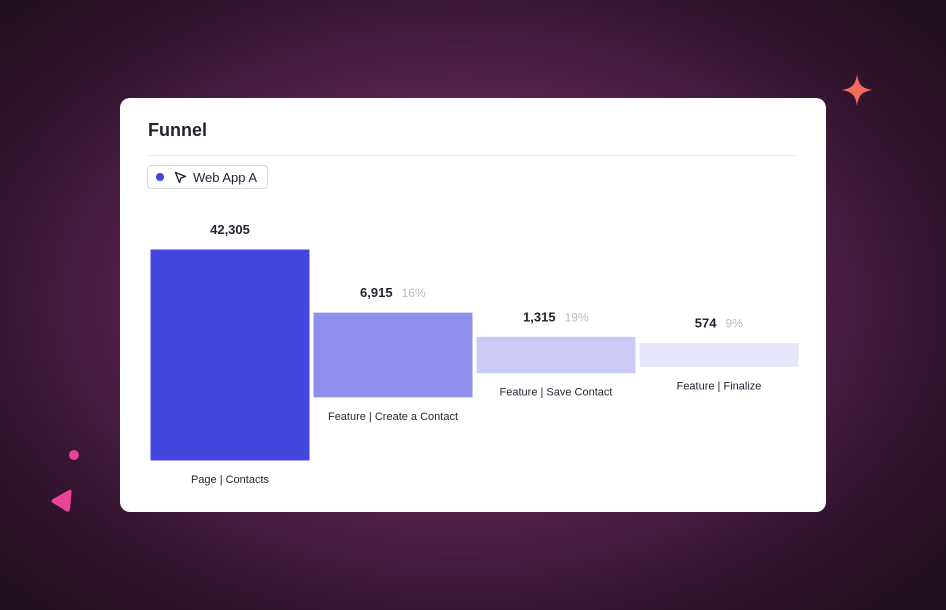 Image resolution: width=946 pixels, height=610 pixels. What do you see at coordinates (230, 480) in the screenshot?
I see `category-label: Page | Contacts` at bounding box center [230, 480].